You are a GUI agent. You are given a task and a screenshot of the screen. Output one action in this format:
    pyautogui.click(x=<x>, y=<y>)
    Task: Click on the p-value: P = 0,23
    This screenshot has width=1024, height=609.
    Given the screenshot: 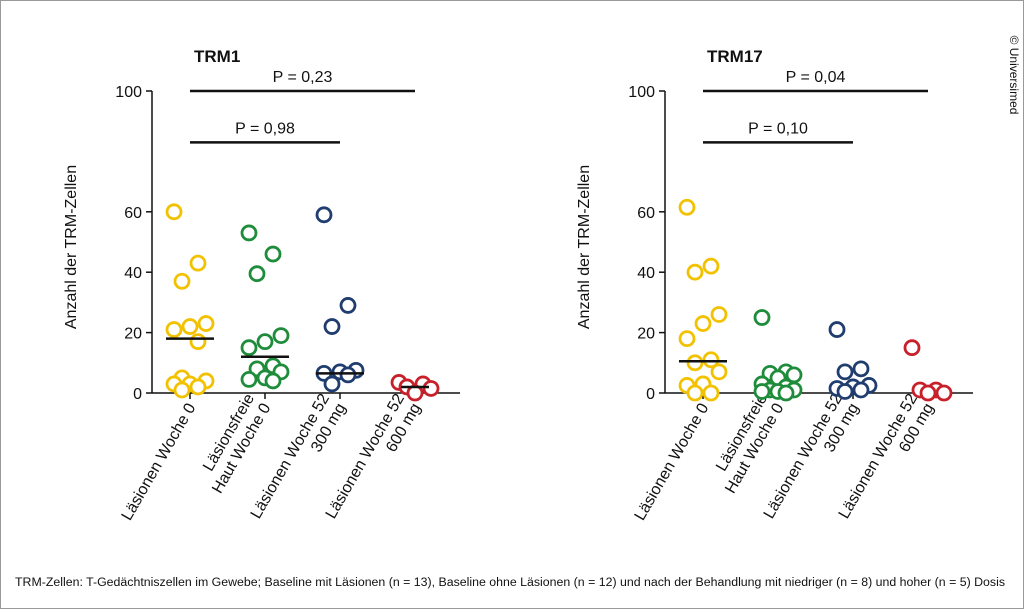 What is the action you would take?
    pyautogui.click(x=303, y=77)
    